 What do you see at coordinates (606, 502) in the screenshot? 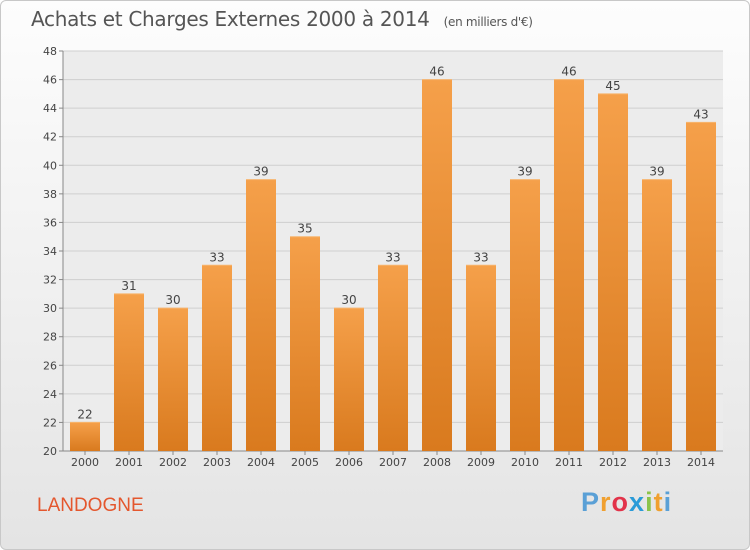
I see `logo-letter: r` at bounding box center [606, 502].